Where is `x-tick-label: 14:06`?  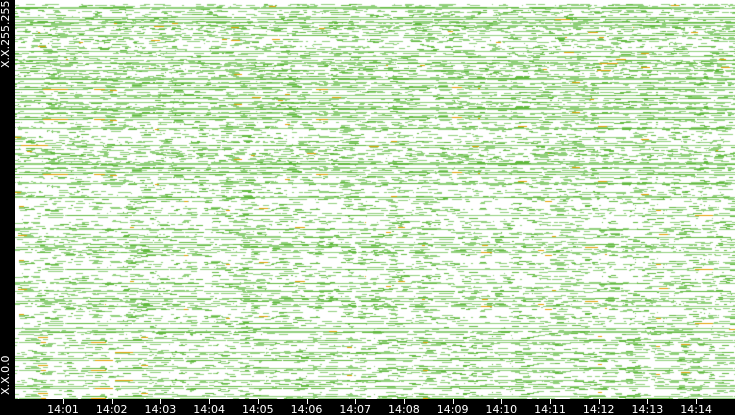 x-tick-label: 14:06 is located at coordinates (306, 409).